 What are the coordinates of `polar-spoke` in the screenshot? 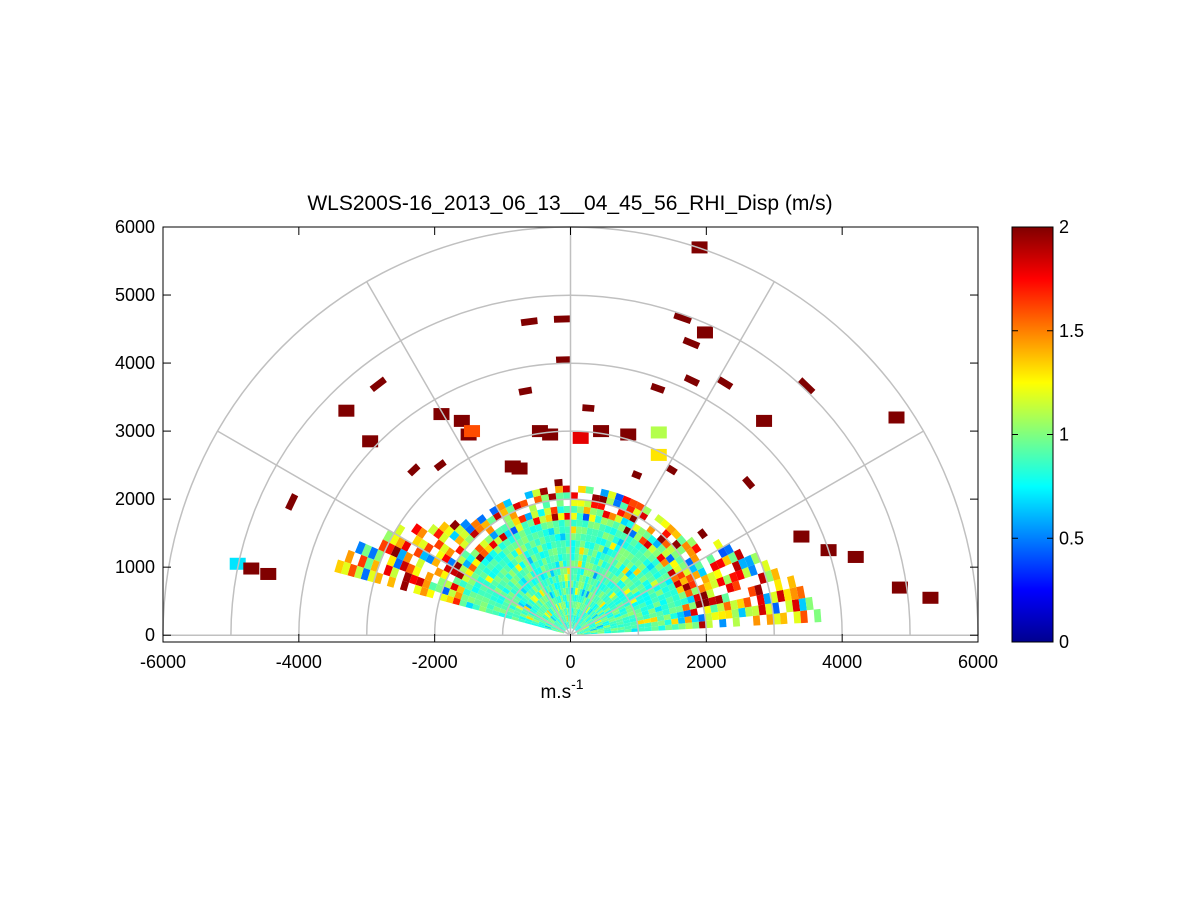 It's located at (394, 533).